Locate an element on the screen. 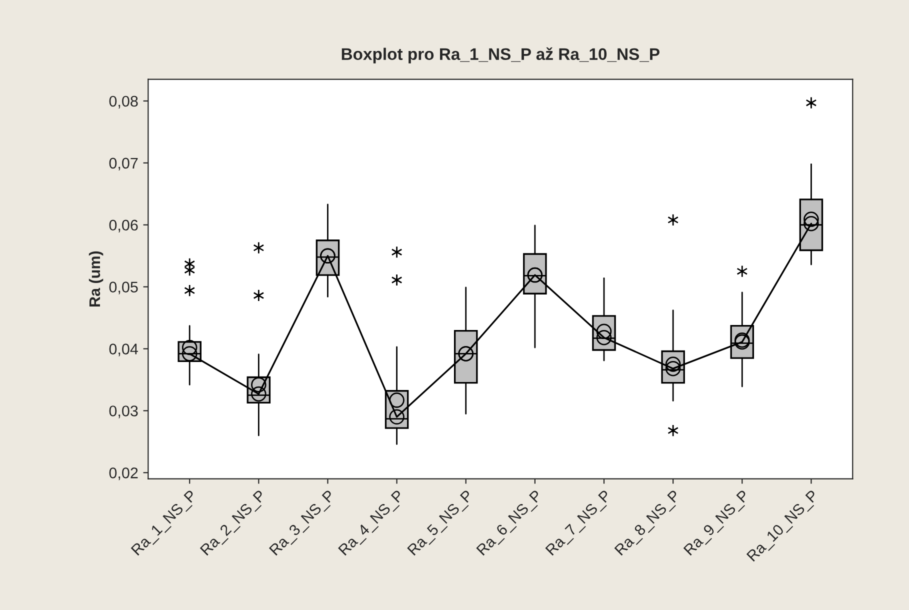 This screenshot has height=610, width=909. y-tick-label: 0,08 is located at coordinates (123, 102).